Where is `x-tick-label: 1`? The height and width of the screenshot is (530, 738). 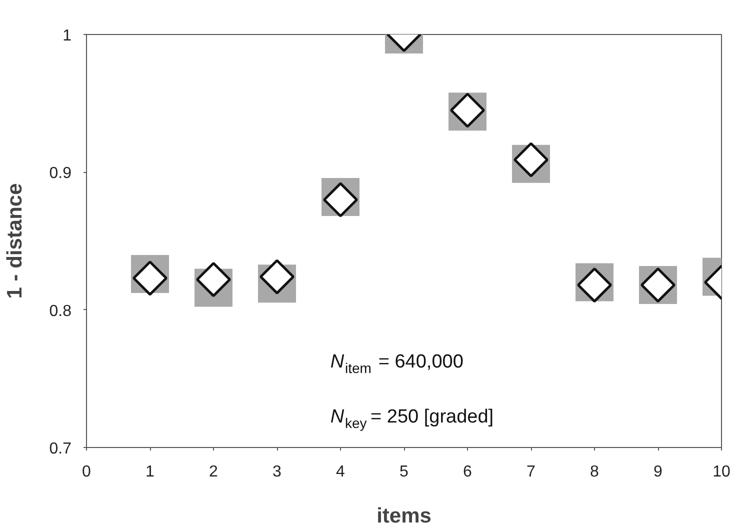 x-tick-label: 1 is located at coordinates (150, 472).